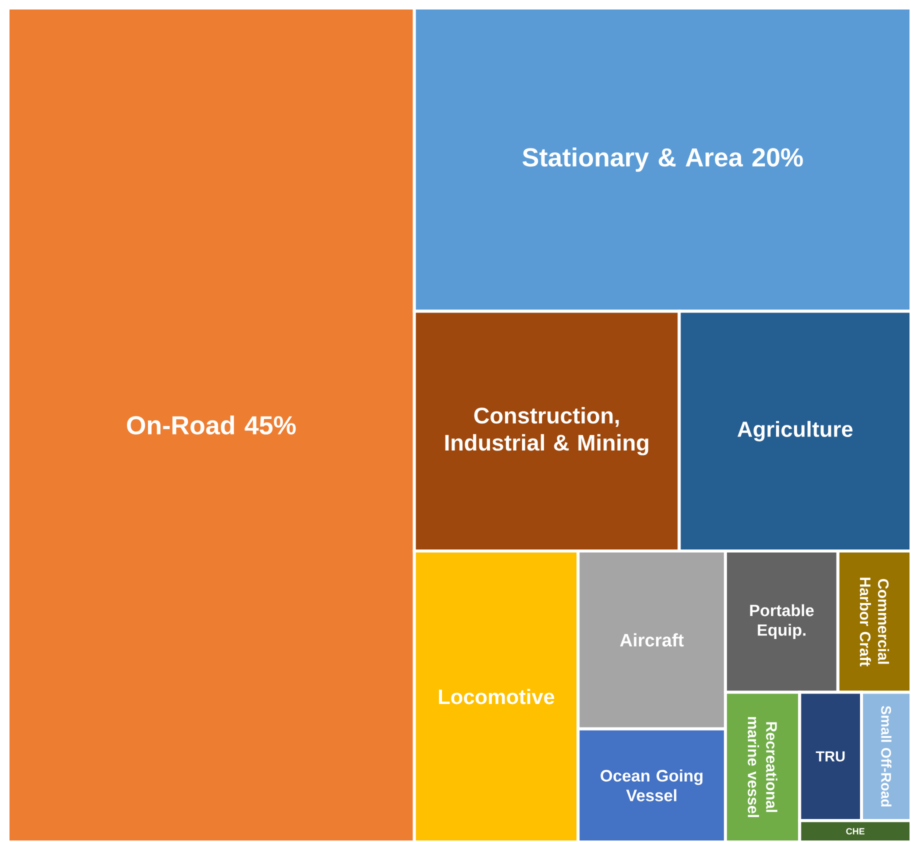  Describe the element at coordinates (763, 767) in the screenshot. I see `category-label: Recreational marine vessel` at that location.